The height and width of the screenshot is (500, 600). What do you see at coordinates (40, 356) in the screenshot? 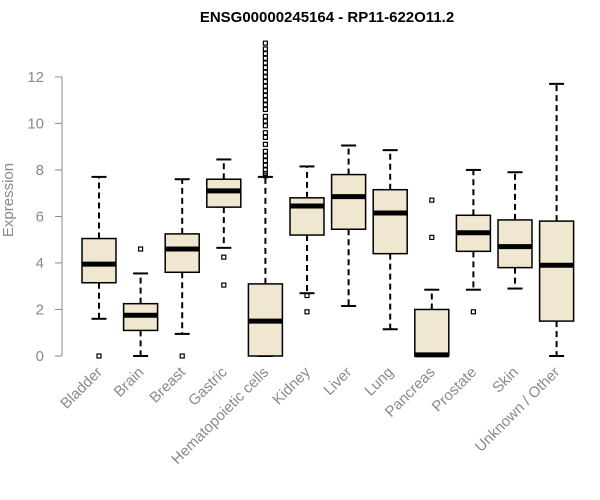
I see `y-tick-label: 0` at bounding box center [40, 356].